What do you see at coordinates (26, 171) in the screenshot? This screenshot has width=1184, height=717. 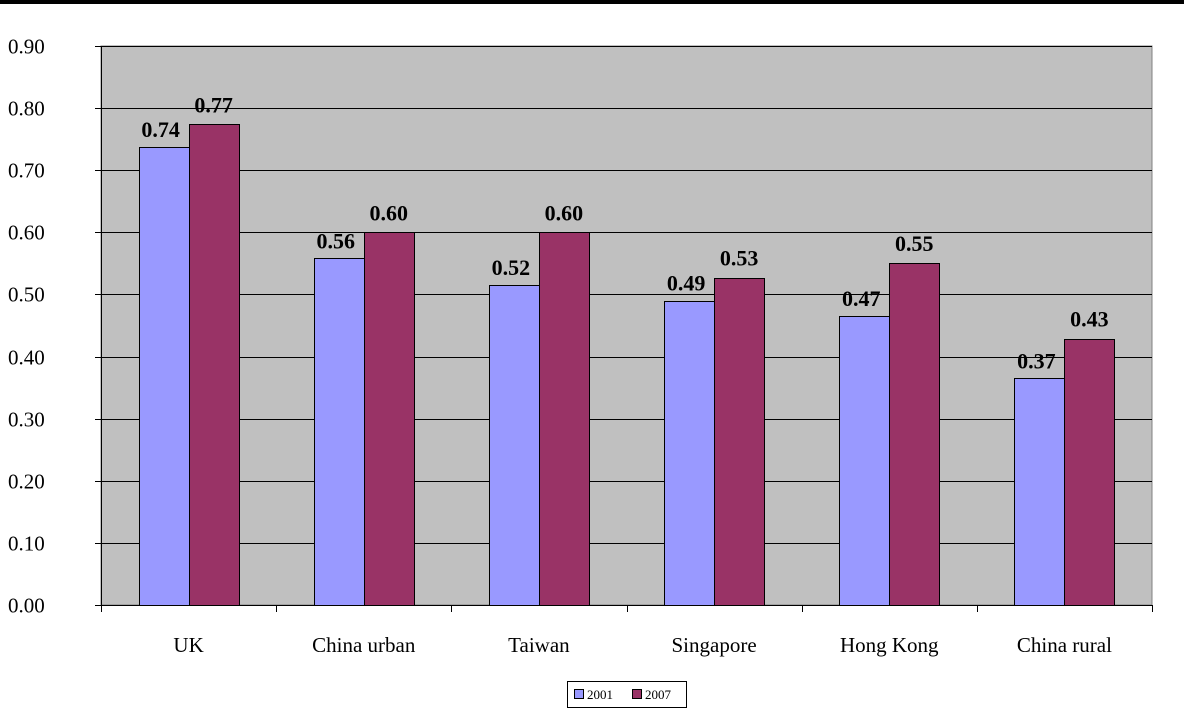 I see `y-tick-label: 0.70` at bounding box center [26, 171].